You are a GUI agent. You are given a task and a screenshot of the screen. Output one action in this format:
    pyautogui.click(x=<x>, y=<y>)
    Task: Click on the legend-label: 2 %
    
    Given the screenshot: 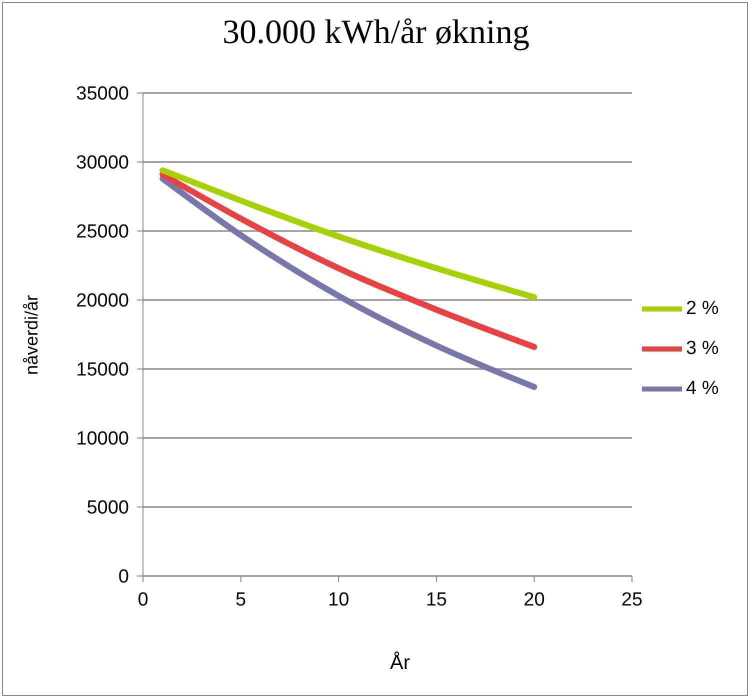 What is the action you would take?
    pyautogui.click(x=702, y=309)
    